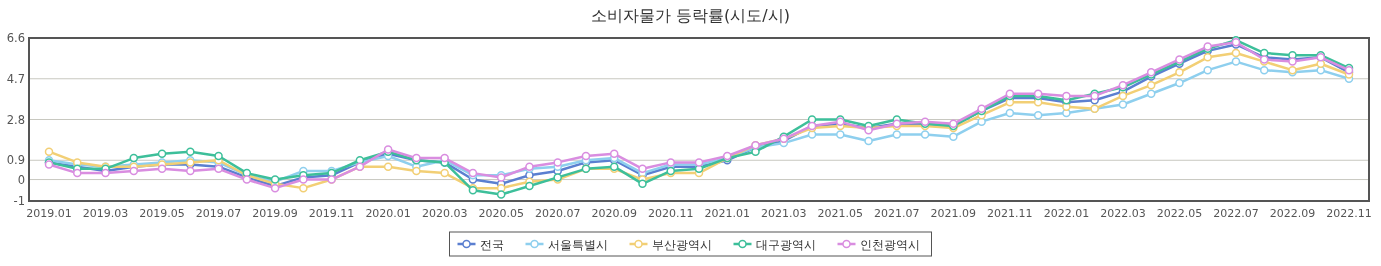 This screenshot has height=266, width=1381. I want to click on x-tick-label: 2019.09, so click(275, 213).